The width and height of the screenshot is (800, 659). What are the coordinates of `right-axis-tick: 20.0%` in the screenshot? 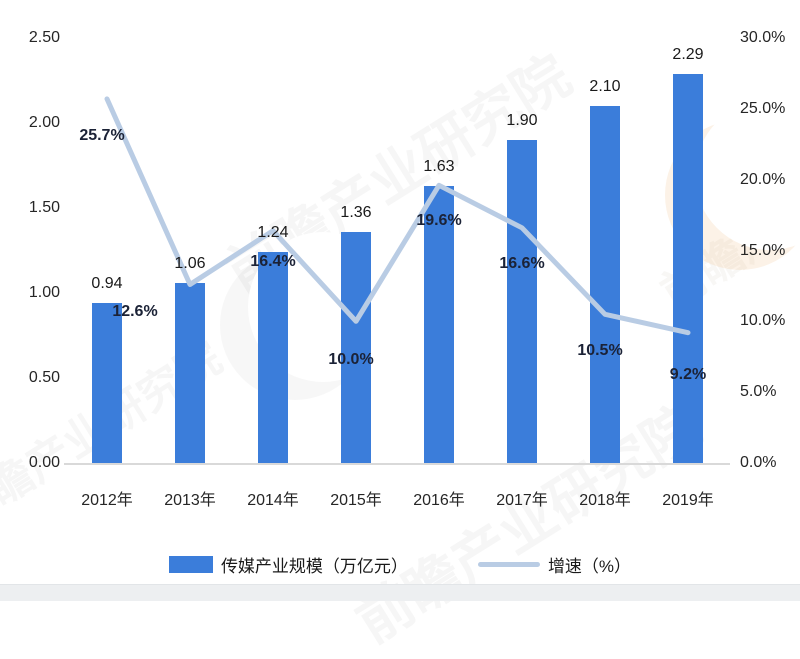 It's located at (763, 179).